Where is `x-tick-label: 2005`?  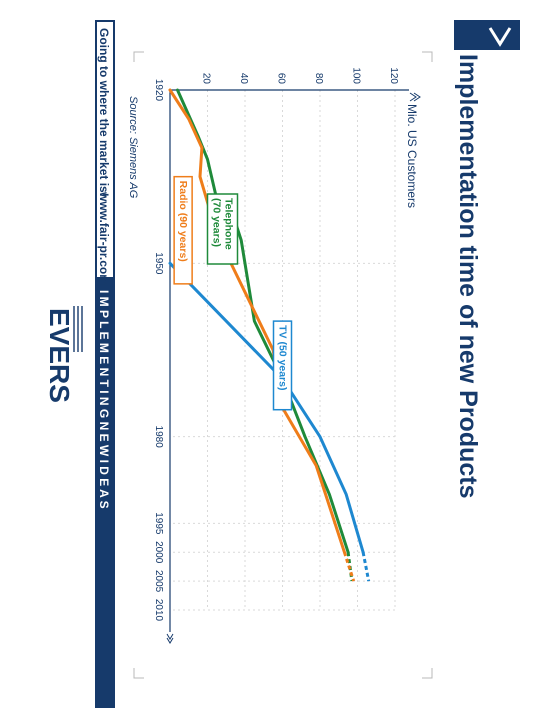 x-tick-label: 2005 is located at coordinates (158, 581).